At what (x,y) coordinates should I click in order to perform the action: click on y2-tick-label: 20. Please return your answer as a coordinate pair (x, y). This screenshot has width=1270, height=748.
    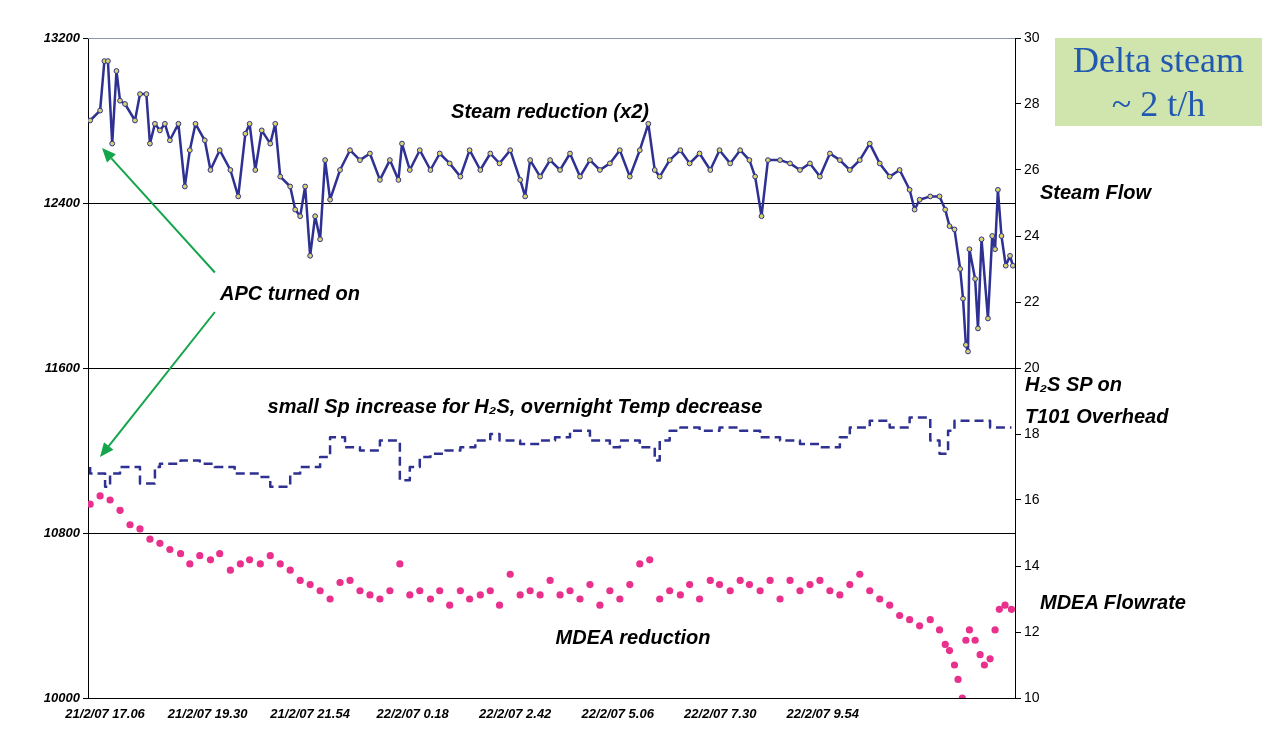
    Looking at the image, I should click on (1032, 366).